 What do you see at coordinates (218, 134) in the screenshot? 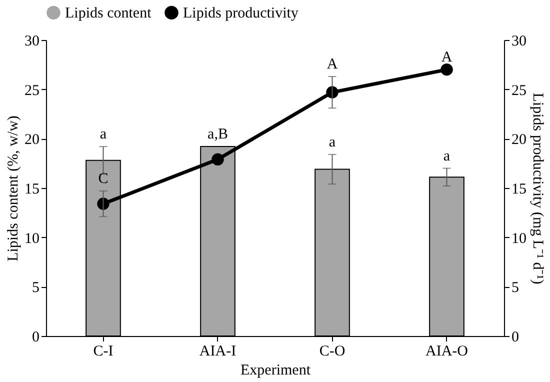
I see `annotation: a,B` at bounding box center [218, 134].